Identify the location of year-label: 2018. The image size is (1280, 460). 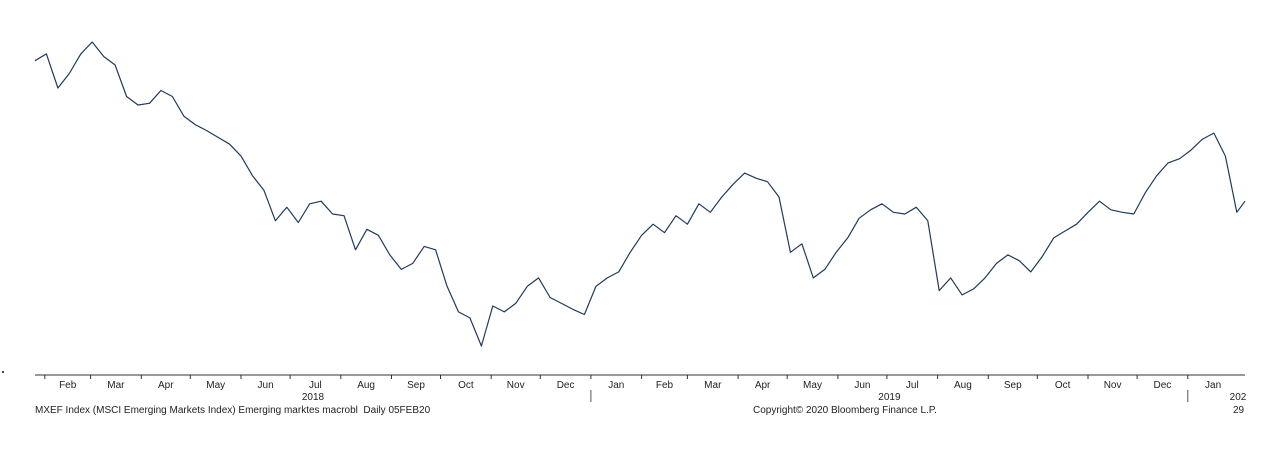
(313, 397).